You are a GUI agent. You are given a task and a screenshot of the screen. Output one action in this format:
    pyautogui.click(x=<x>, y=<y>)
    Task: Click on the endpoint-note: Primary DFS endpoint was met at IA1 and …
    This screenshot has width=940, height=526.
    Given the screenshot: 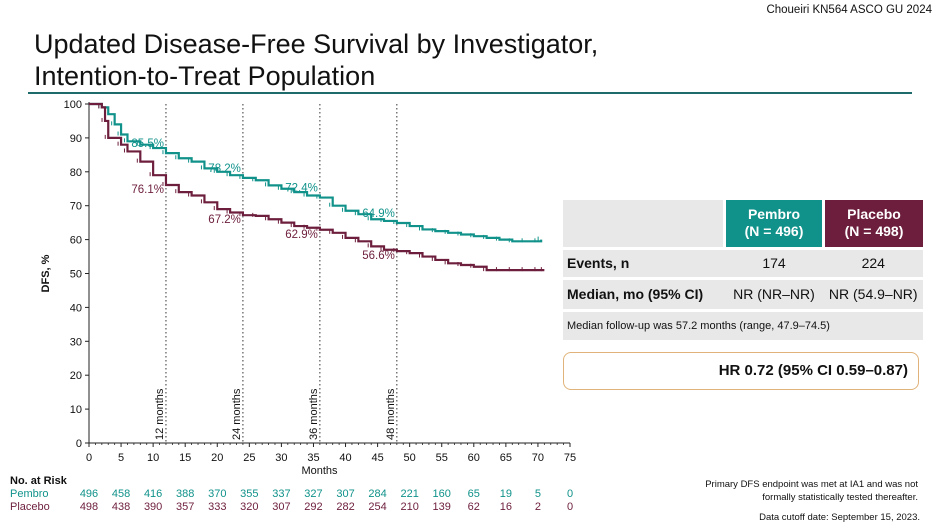 What is the action you would take?
    pyautogui.click(x=788, y=491)
    